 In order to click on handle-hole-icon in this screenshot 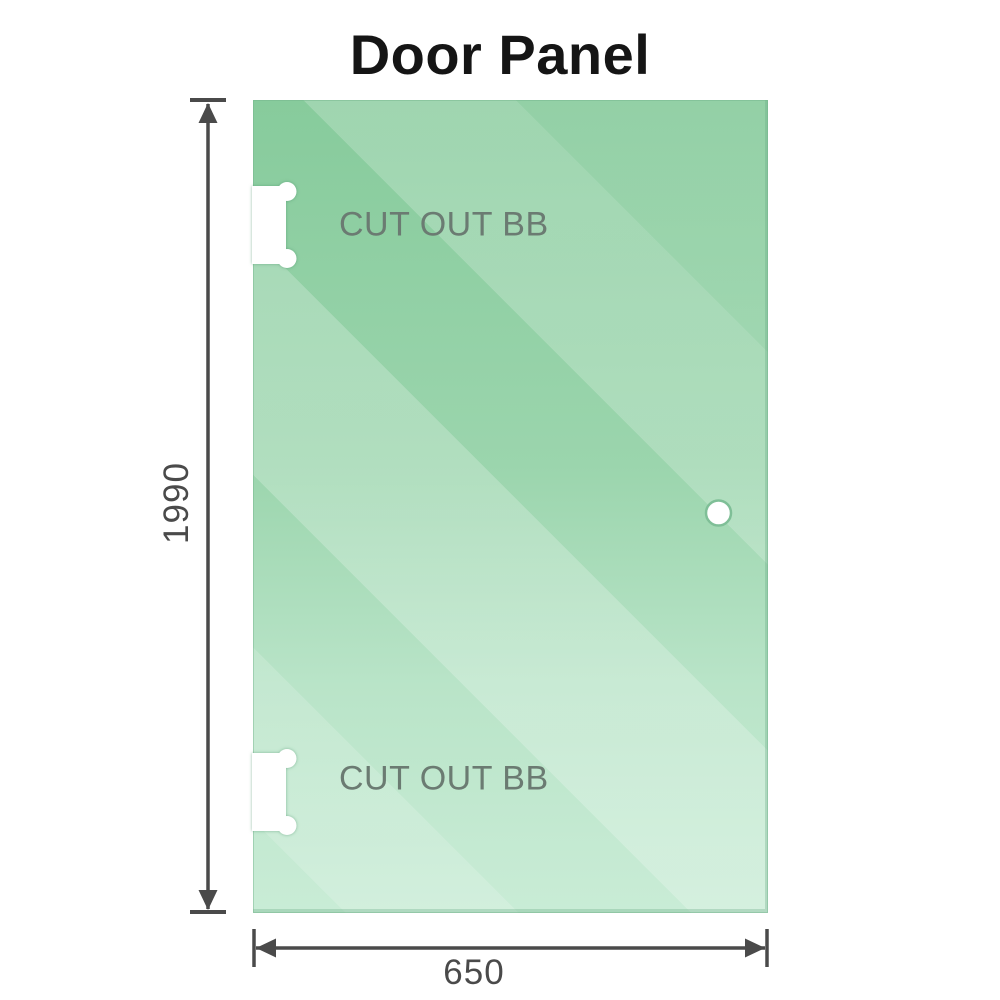, I will do `click(718, 513)`.